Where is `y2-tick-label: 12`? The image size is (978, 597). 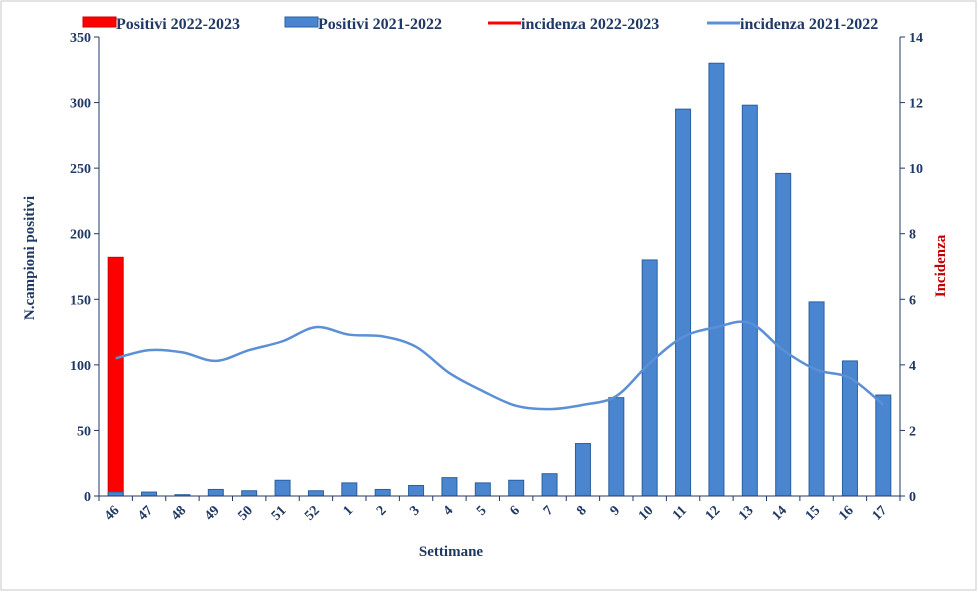
y2-tick-label: 12 is located at coordinates (916, 104).